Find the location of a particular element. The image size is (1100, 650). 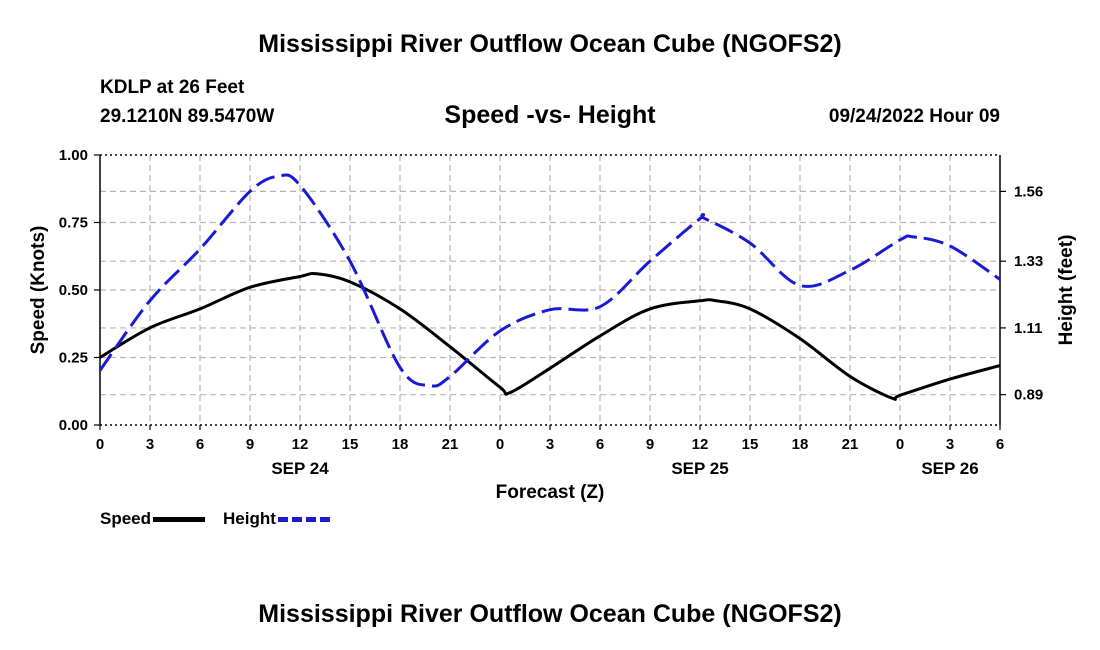

x-day-label: SEP 26 is located at coordinates (949, 468).